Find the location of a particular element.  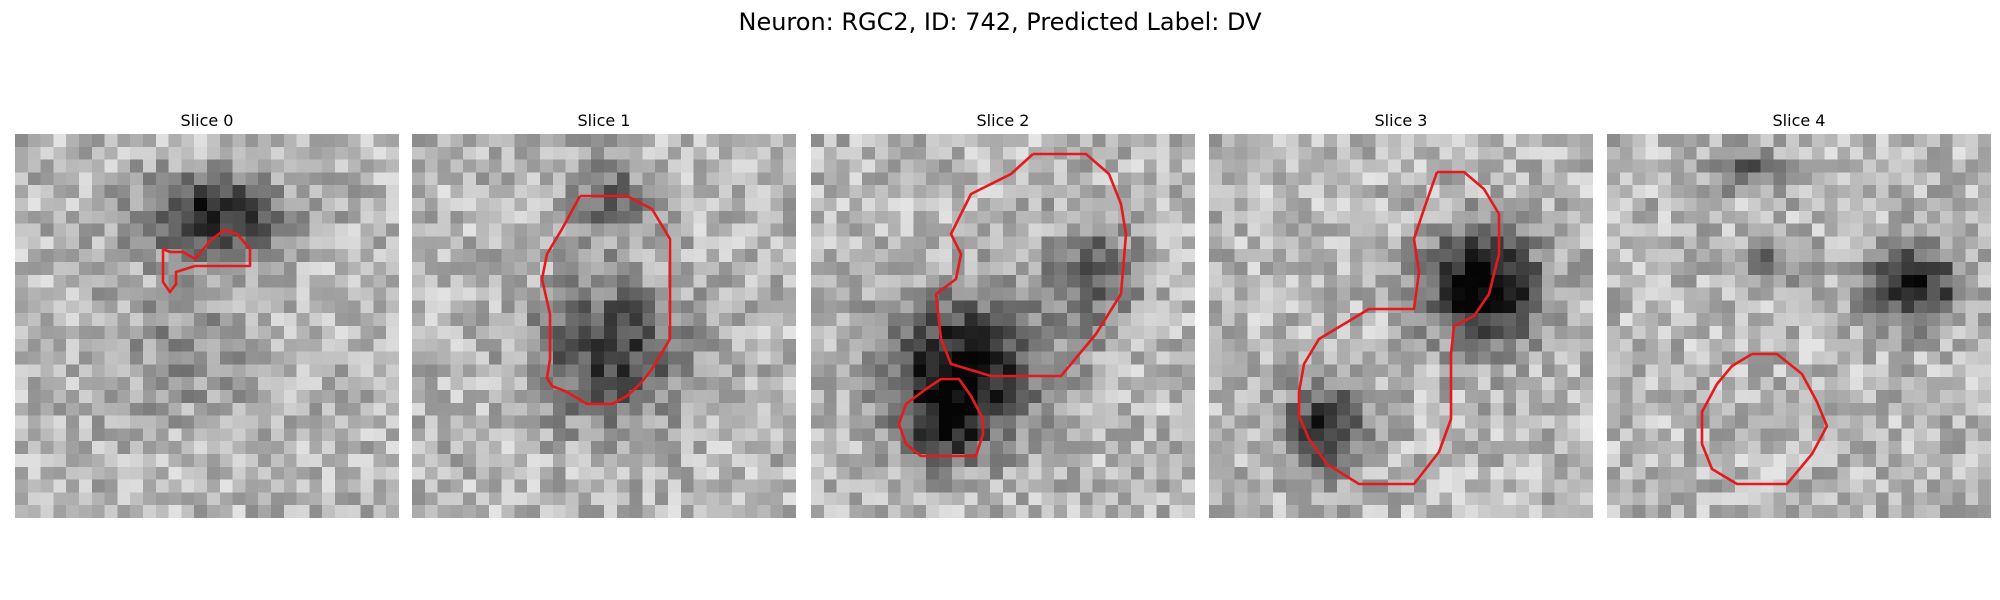

slice-panel-4: Slice 4 is located at coordinates (1799, 313).